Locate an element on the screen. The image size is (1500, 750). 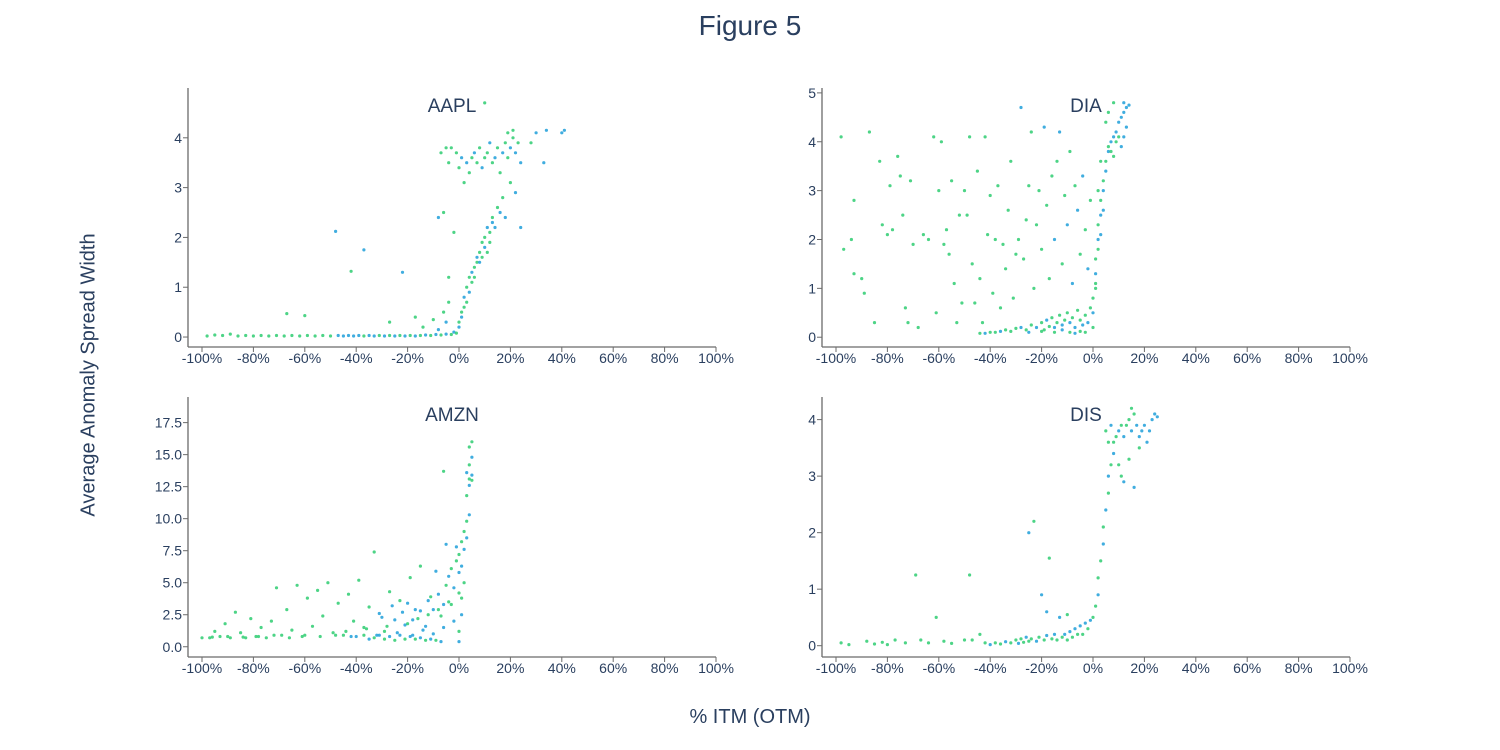
x-axis-title: % ITM (OTM) is located at coordinates (750, 717).